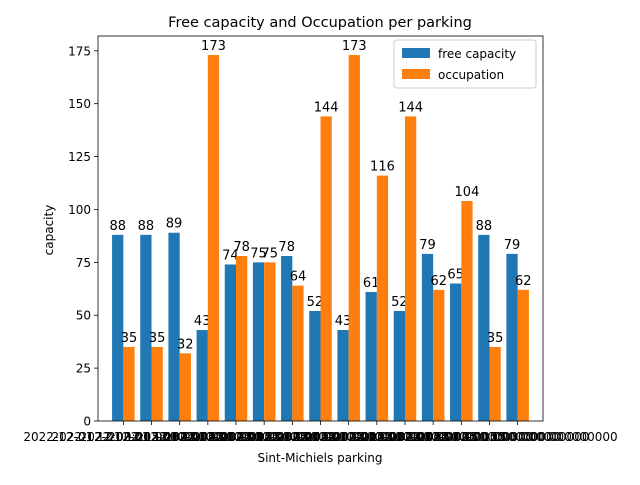  I want to click on x-tick-label: 2022-12-01 12:15:00.000000000, so click(152, 437).